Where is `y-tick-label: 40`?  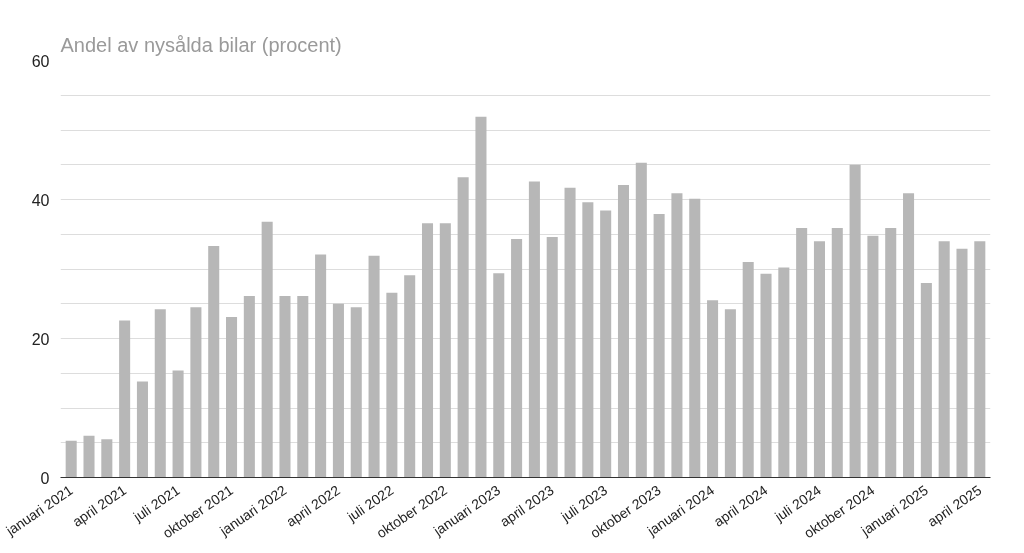 y-tick-label: 40 is located at coordinates (40, 200).